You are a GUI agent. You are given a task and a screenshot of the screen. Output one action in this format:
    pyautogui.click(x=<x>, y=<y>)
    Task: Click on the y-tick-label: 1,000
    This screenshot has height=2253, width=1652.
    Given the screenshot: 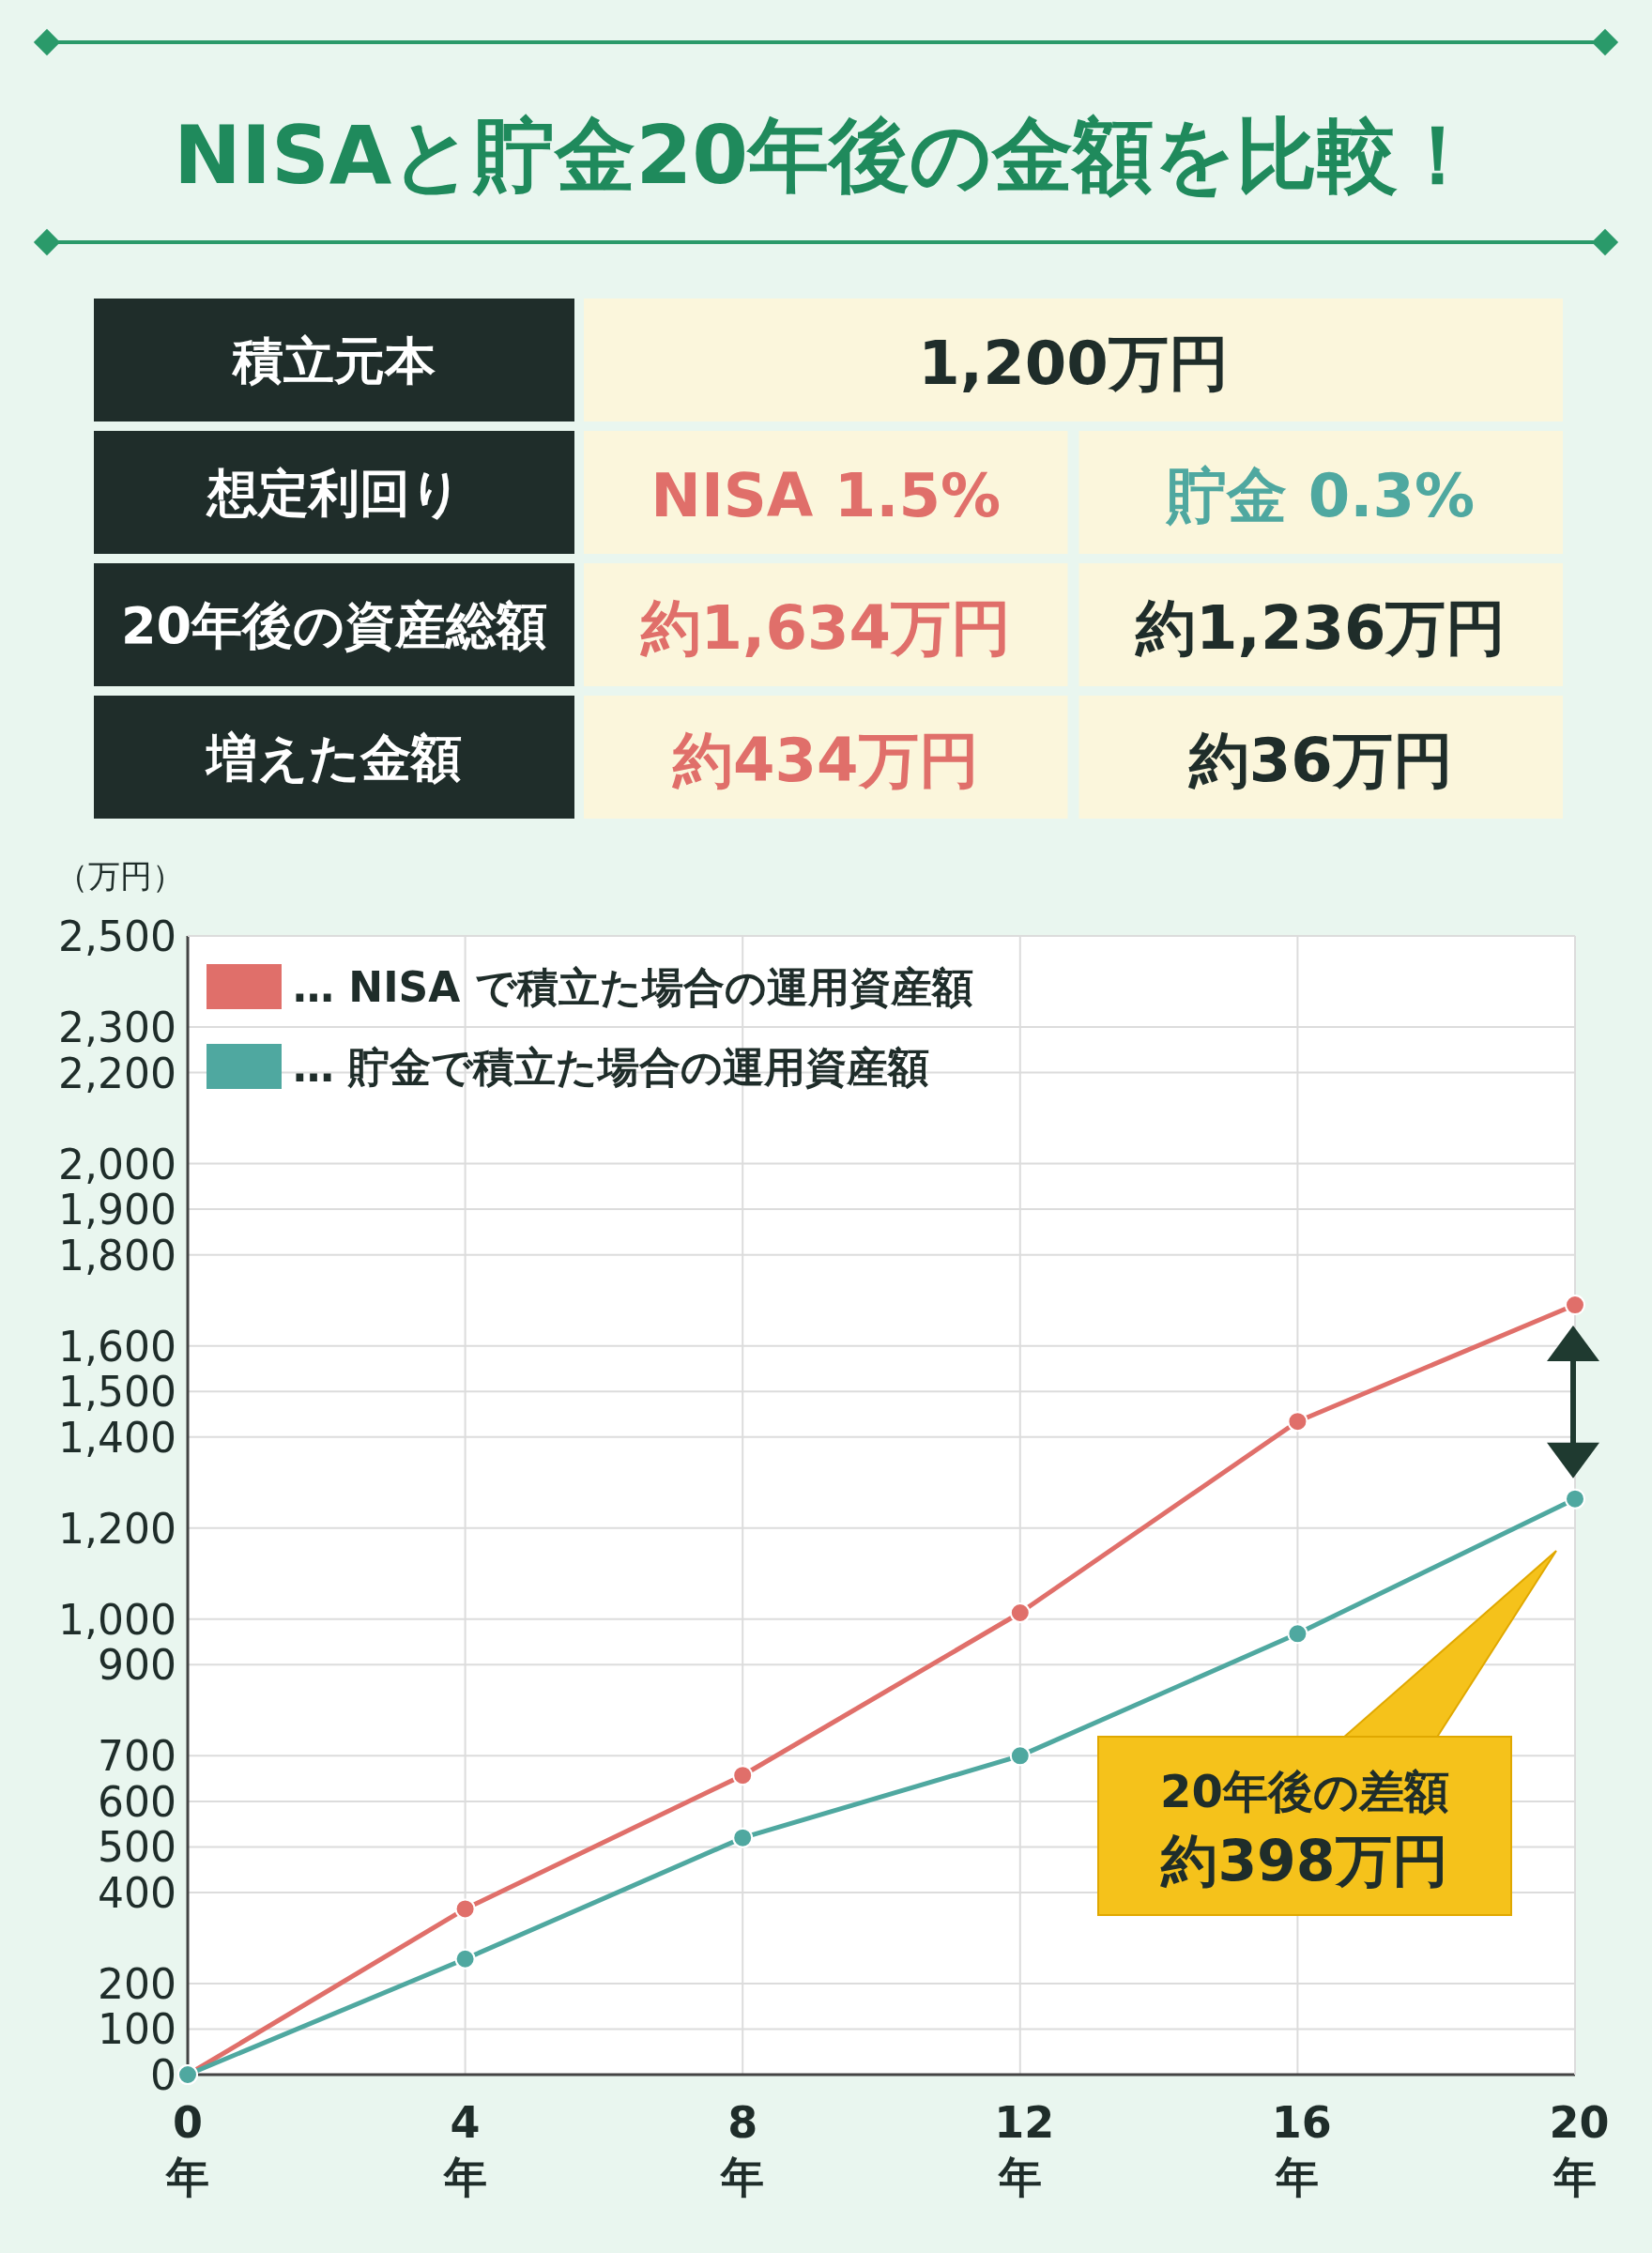 What is the action you would take?
    pyautogui.click(x=117, y=1620)
    